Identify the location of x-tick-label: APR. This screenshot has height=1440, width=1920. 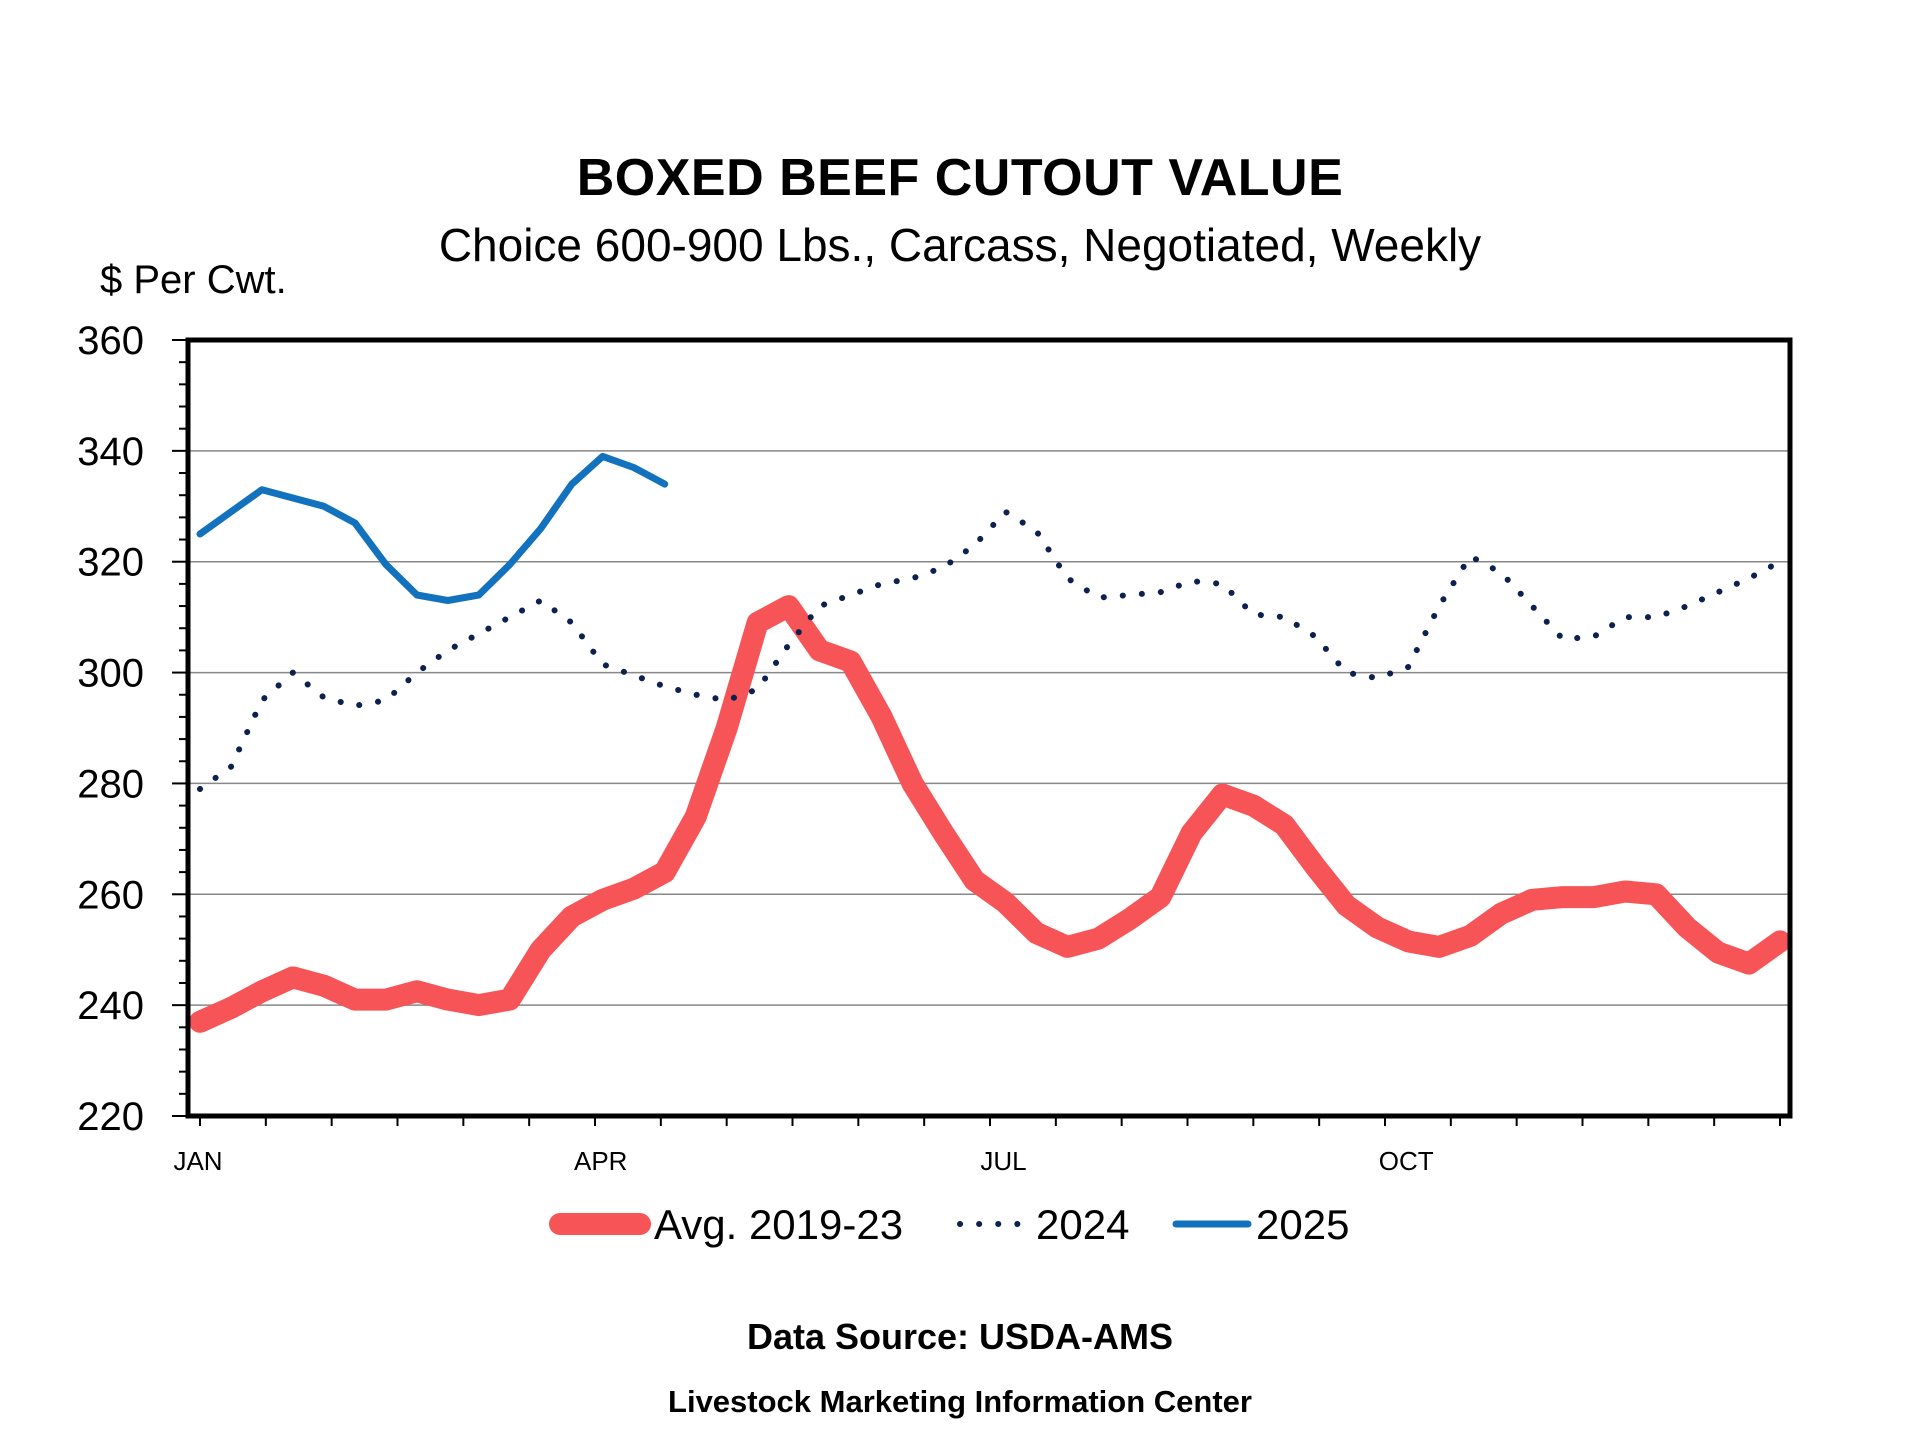
(600, 1161).